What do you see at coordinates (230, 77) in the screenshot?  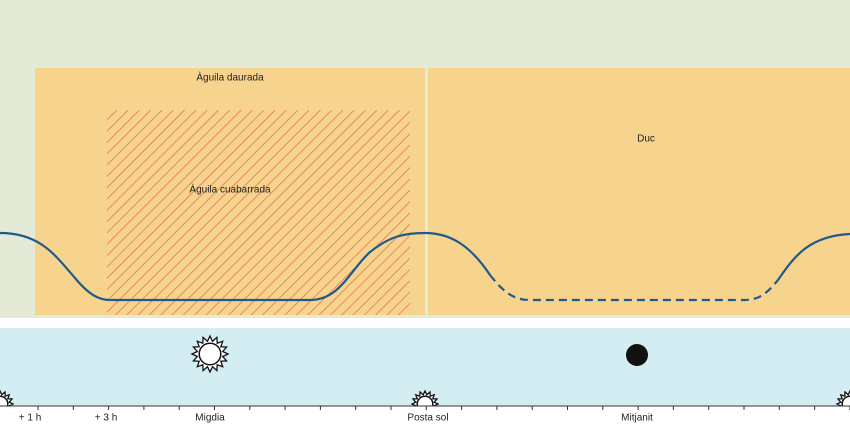 I see `zone-label: Àguila daurada` at bounding box center [230, 77].